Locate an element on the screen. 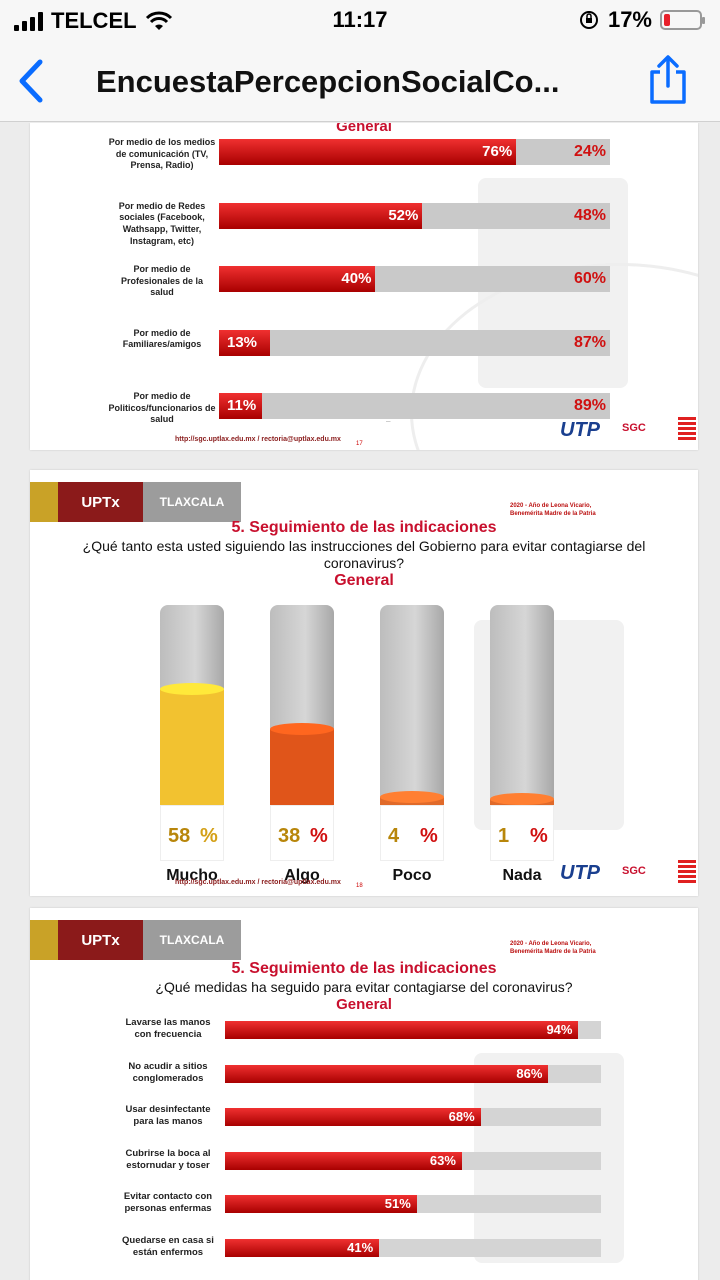  bar-track: 86% is located at coordinates (413, 1073).